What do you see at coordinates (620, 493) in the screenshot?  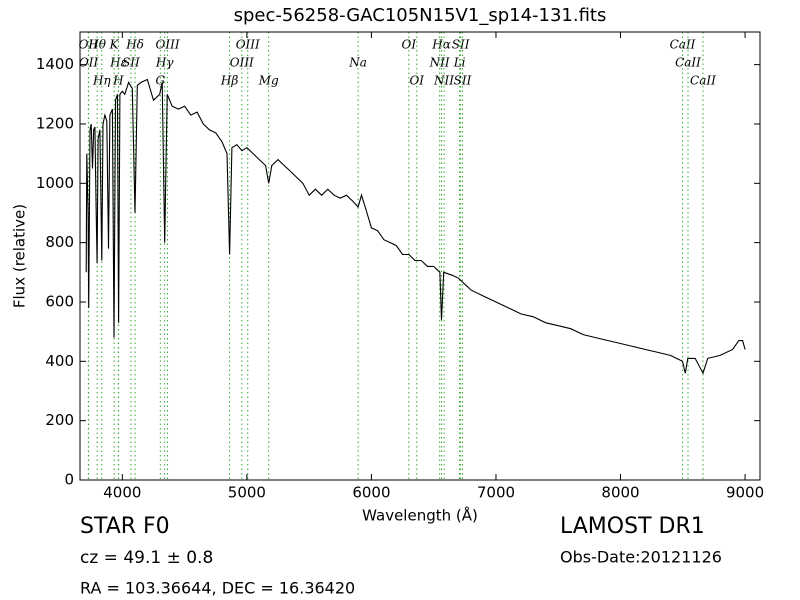 I see `x-tick-label: 8000` at bounding box center [620, 493].